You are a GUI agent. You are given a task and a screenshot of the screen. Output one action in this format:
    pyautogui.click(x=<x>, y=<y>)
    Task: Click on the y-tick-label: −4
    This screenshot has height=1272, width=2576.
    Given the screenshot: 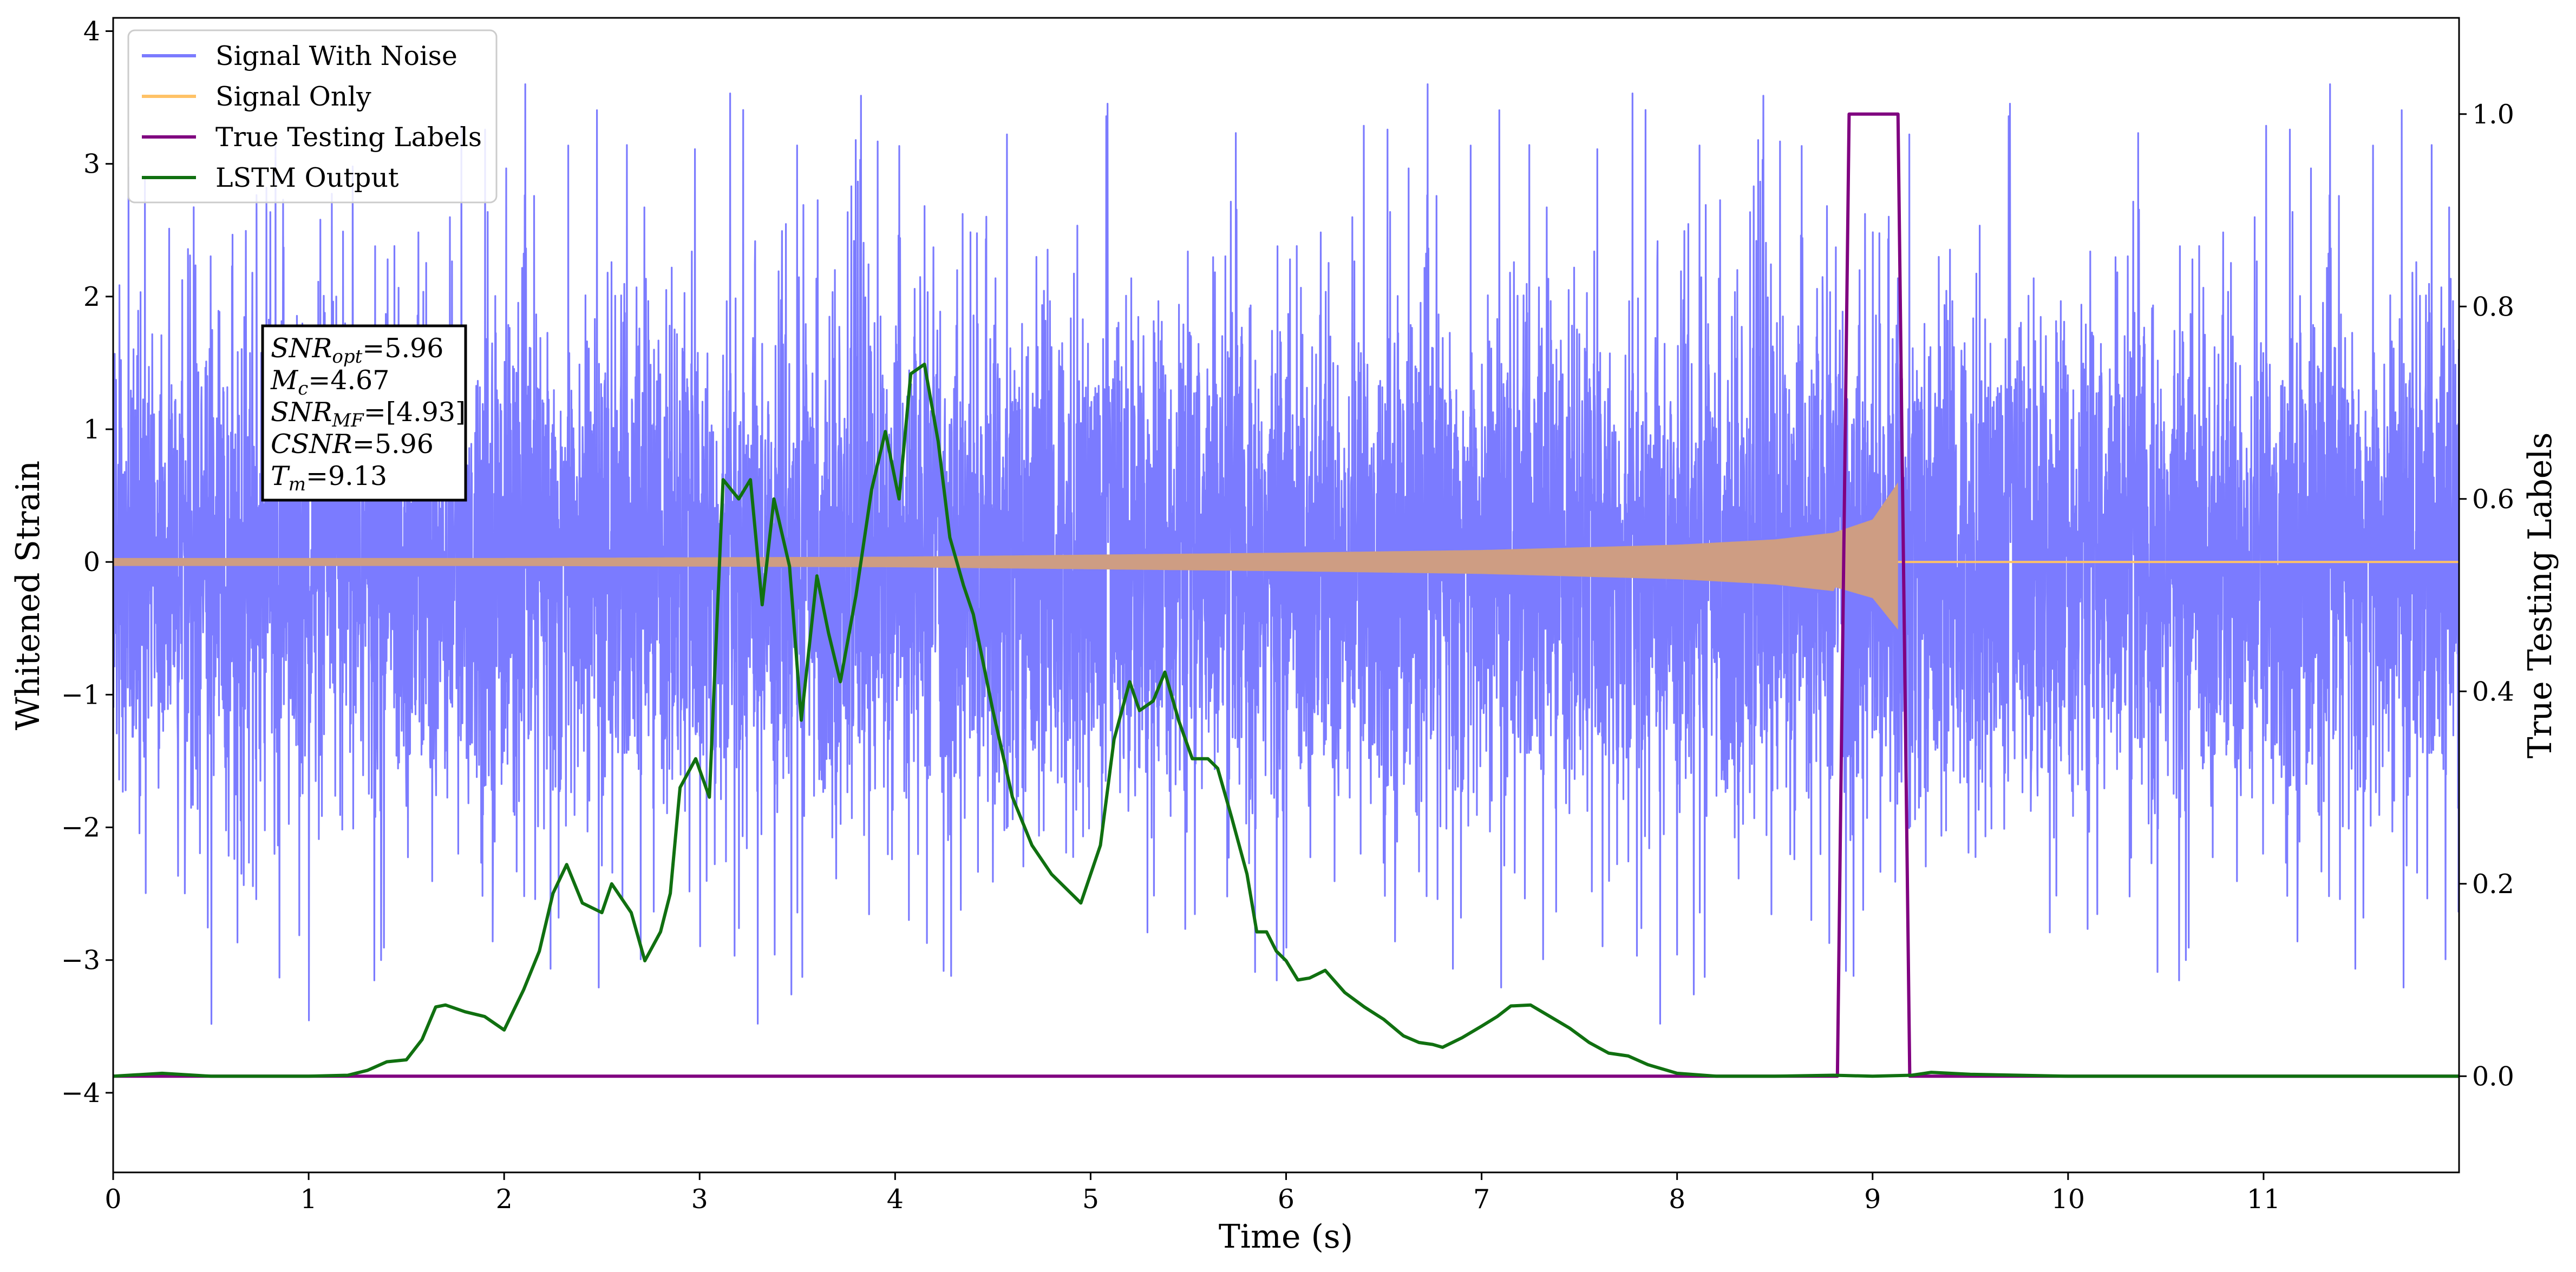 What is the action you would take?
    pyautogui.click(x=80, y=1094)
    